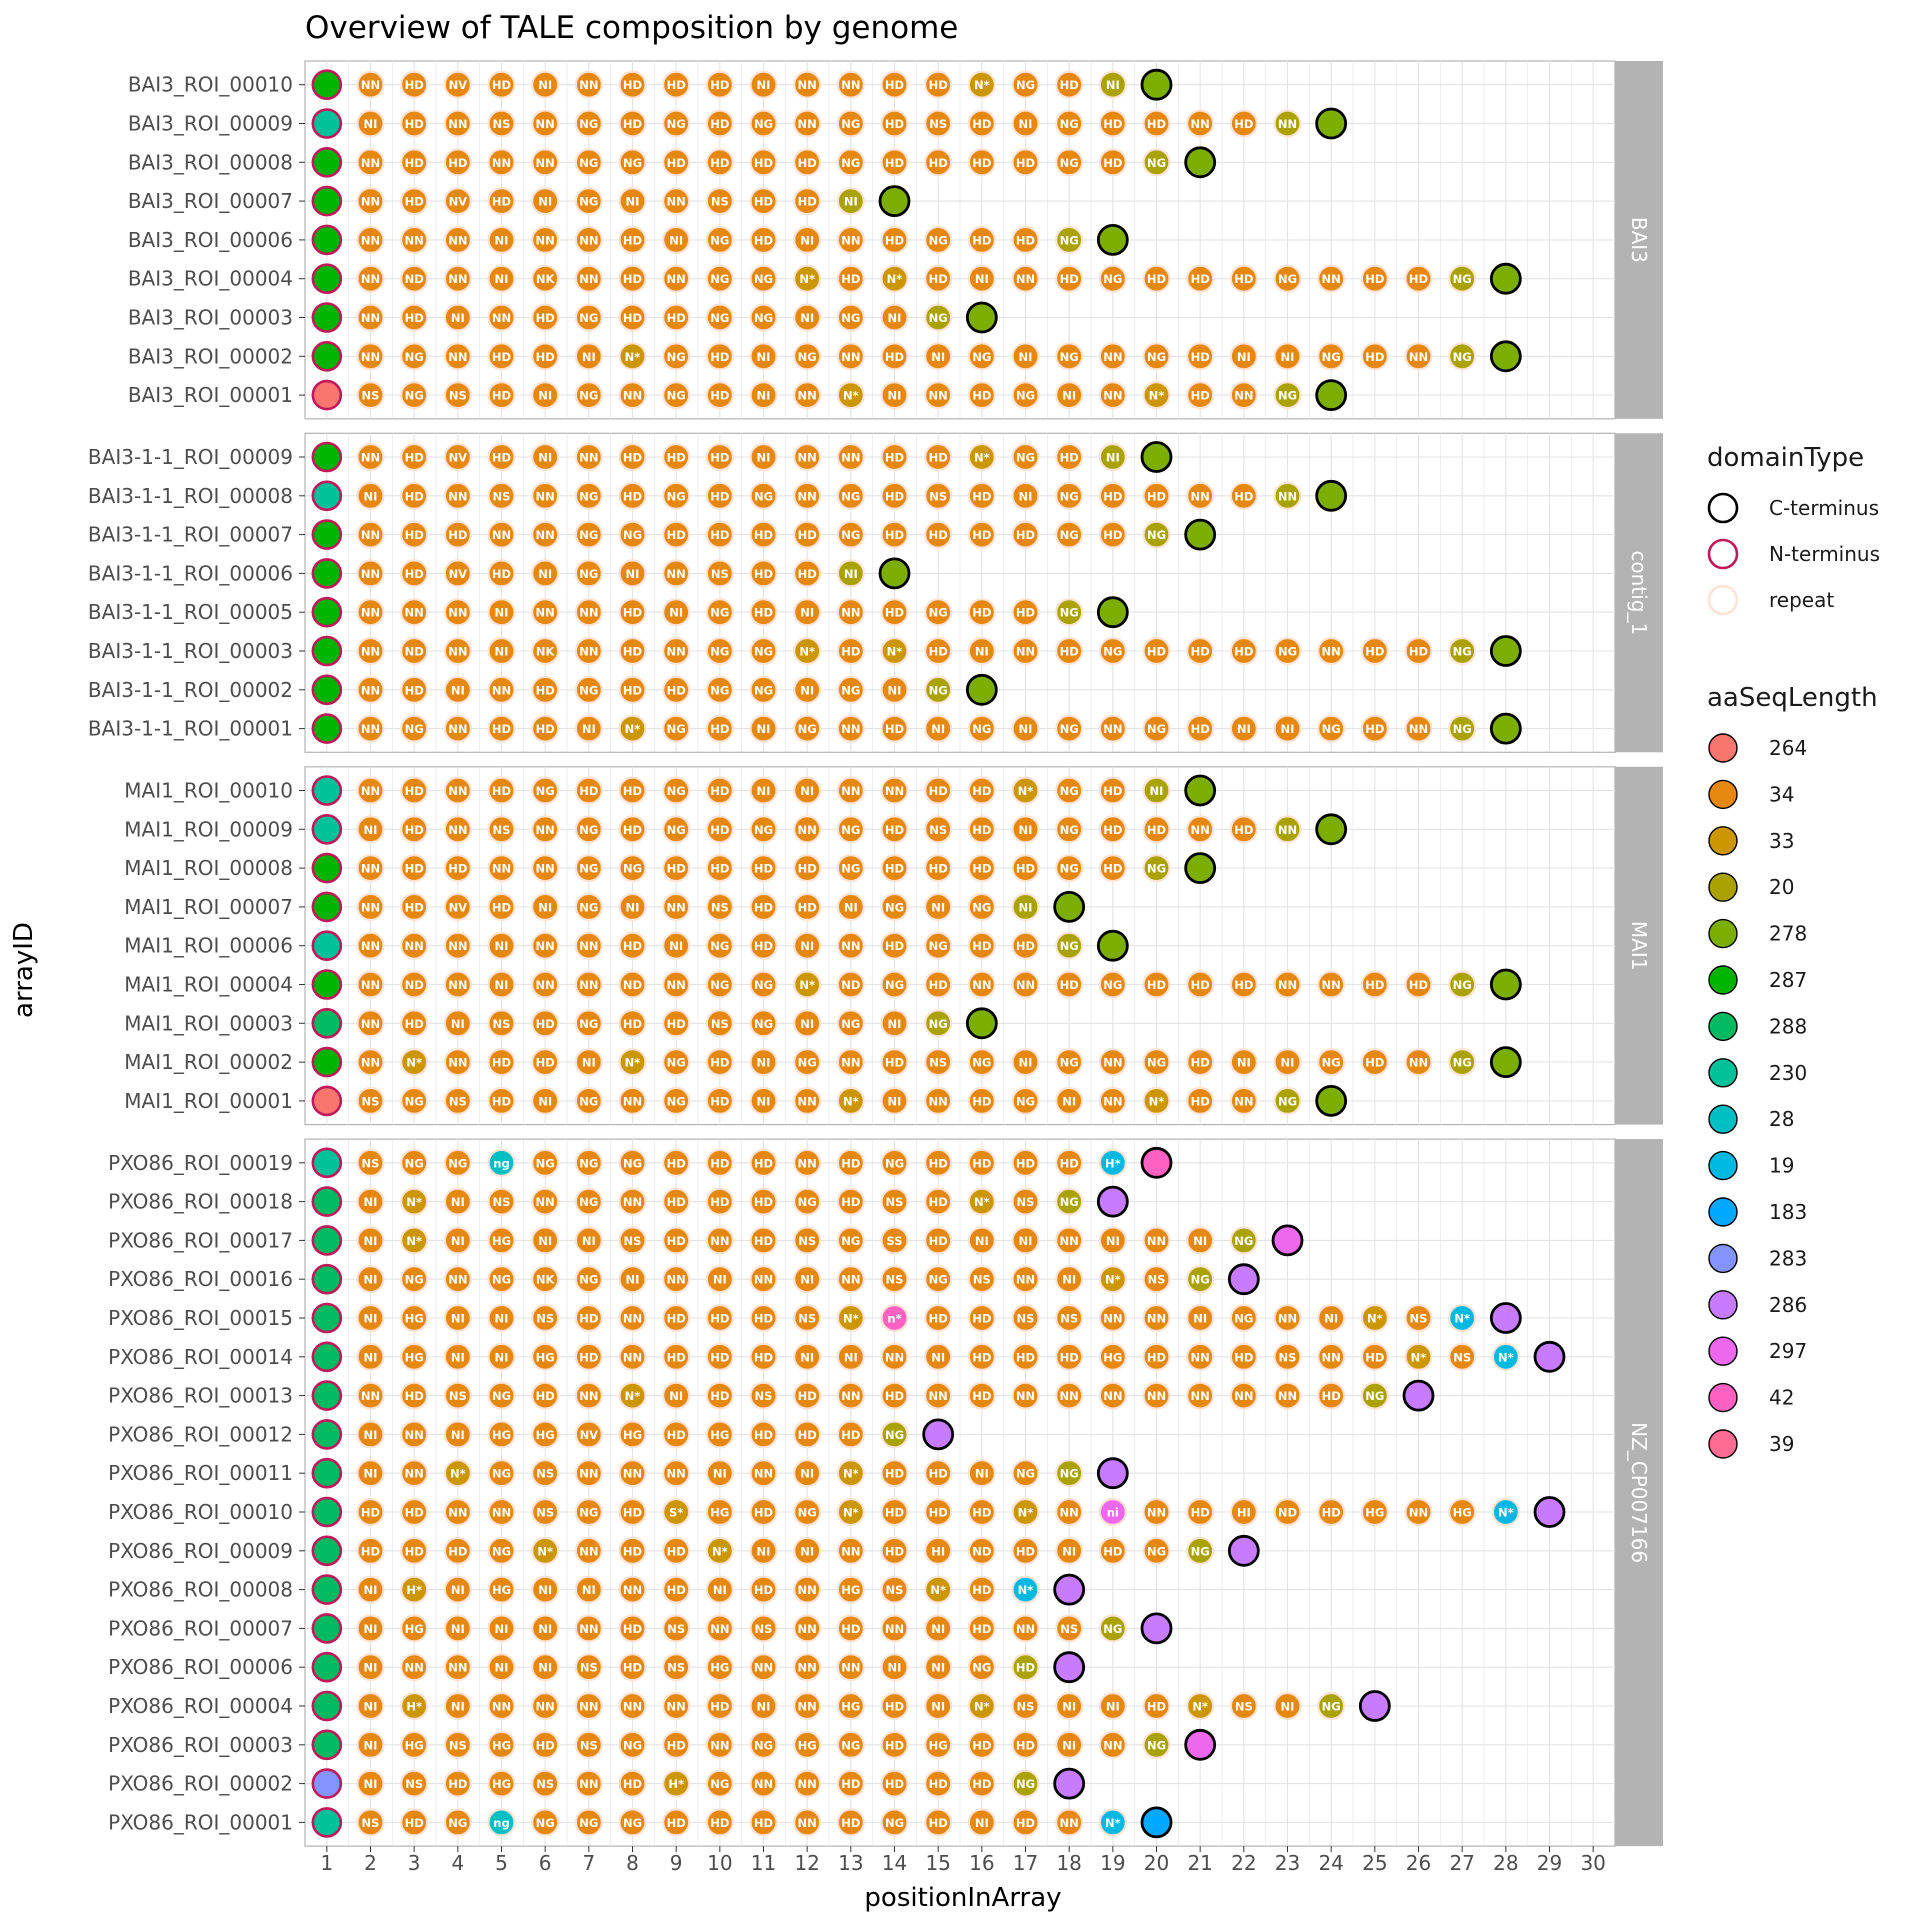  Describe the element at coordinates (742, 1162) in the screenshot. I see `array-row: NS NG NG ng NG NG NG HD HD HD NN HD NG HD HD HD HD H*` at that location.